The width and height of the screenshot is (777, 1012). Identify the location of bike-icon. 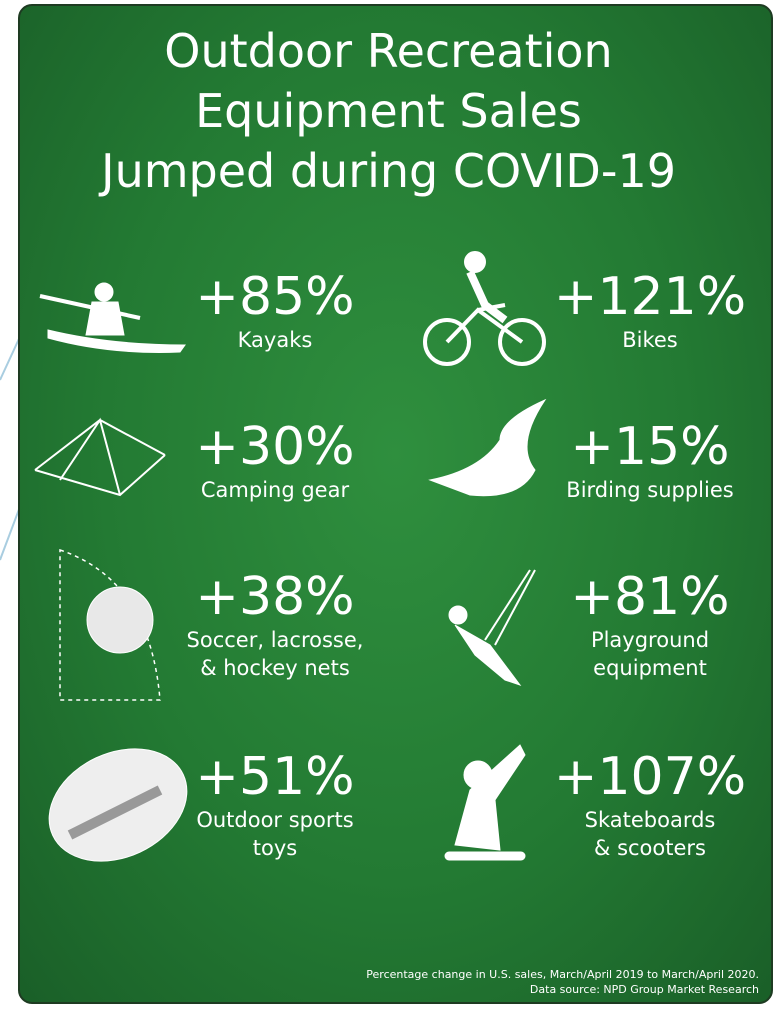
(484, 308).